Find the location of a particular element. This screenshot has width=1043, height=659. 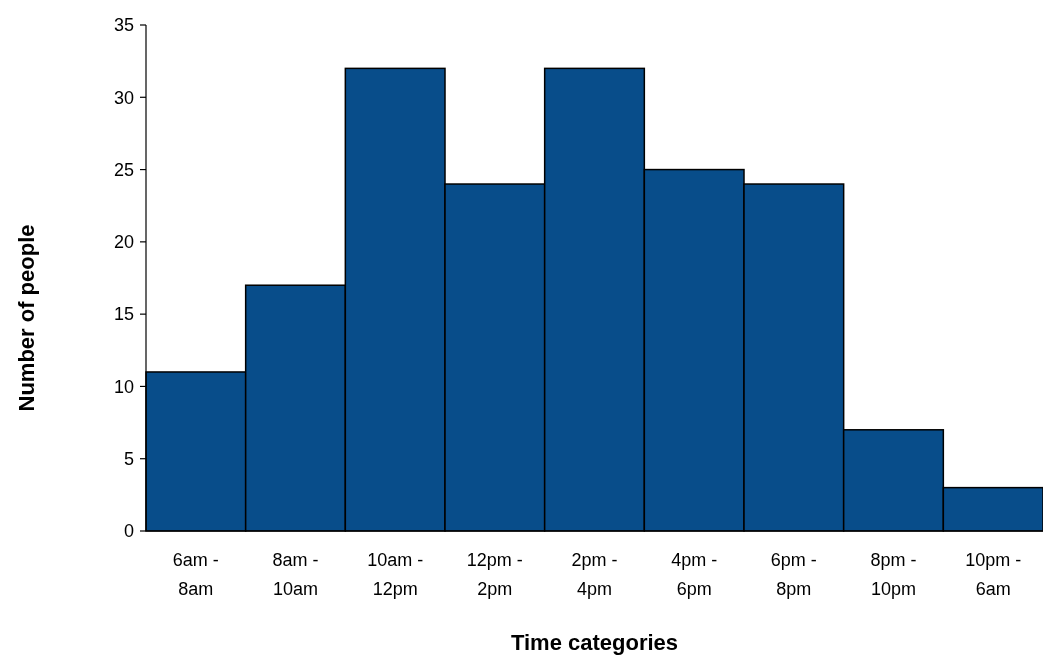

x-tick-label: 6am - 8am is located at coordinates (195, 574).